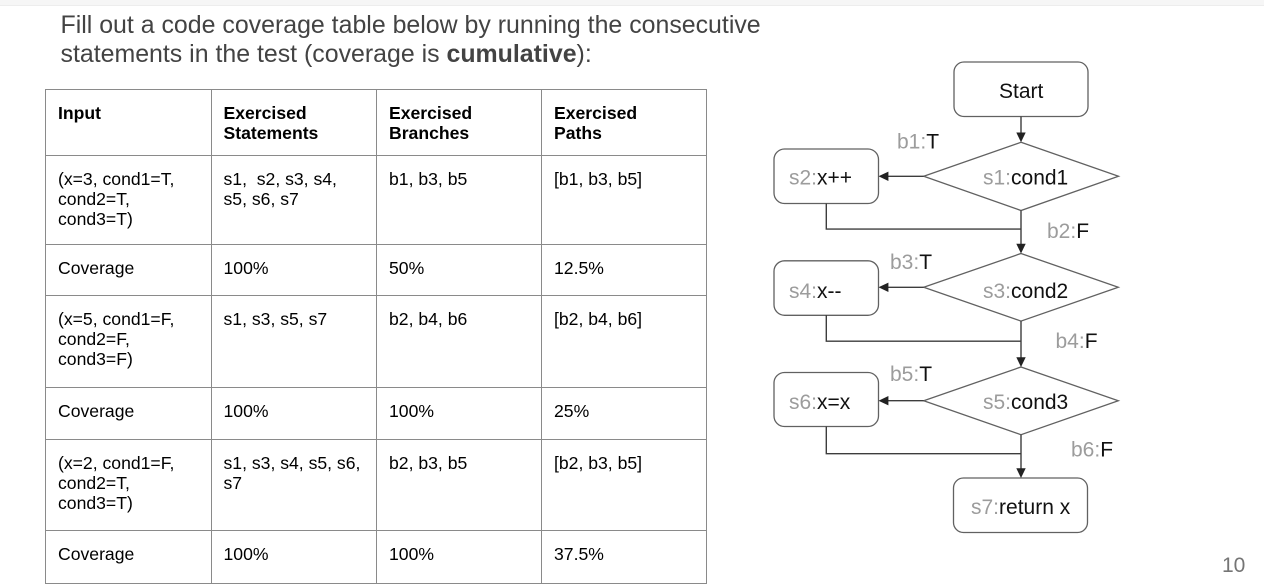 The width and height of the screenshot is (1264, 588). What do you see at coordinates (815, 291) in the screenshot?
I see `svg-text: s4:x--` at bounding box center [815, 291].